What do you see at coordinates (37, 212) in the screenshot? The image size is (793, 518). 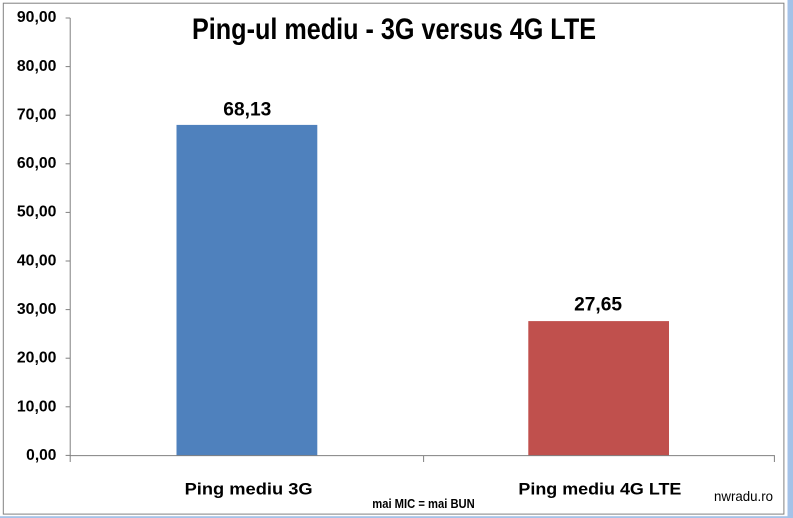 I see `svg-text: 50,00` at bounding box center [37, 212].